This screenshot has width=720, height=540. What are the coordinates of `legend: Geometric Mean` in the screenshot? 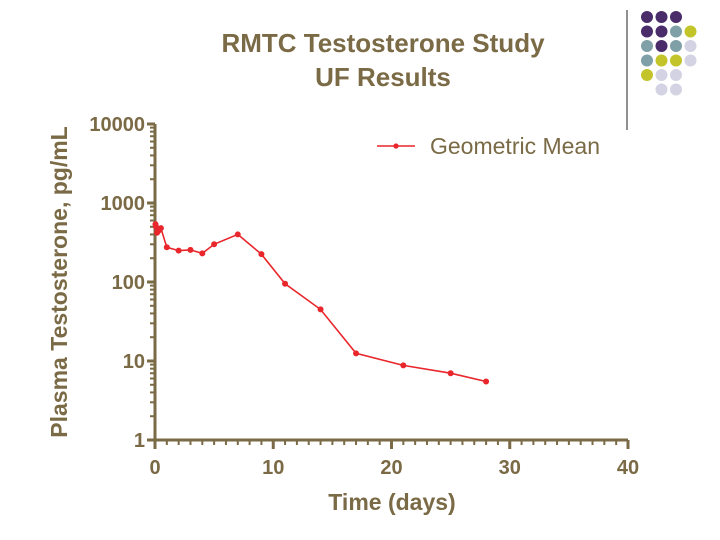 It's located at (488, 146).